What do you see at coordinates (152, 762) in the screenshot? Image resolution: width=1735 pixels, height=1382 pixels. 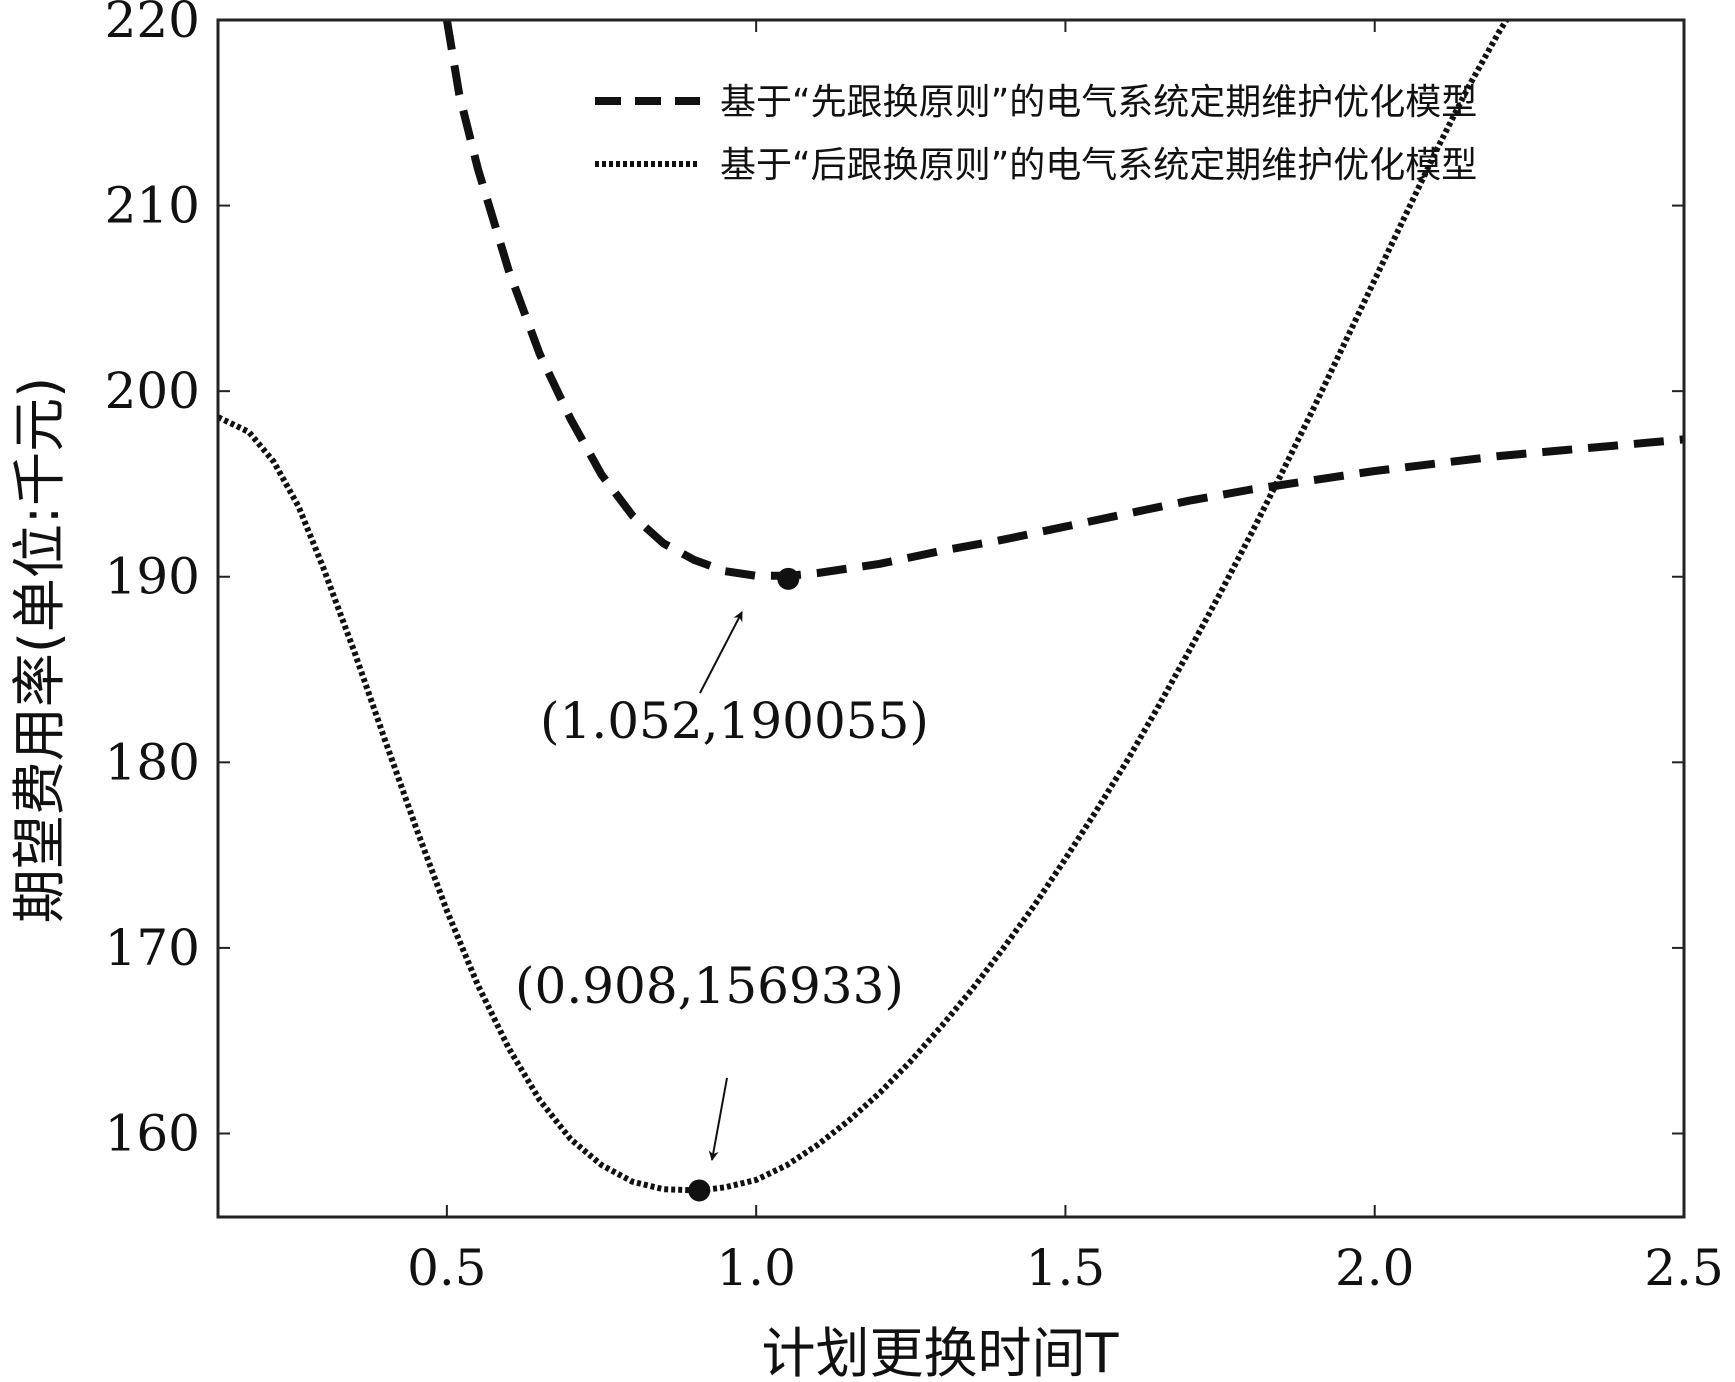 I see `y-tick-label-2: 180` at bounding box center [152, 762].